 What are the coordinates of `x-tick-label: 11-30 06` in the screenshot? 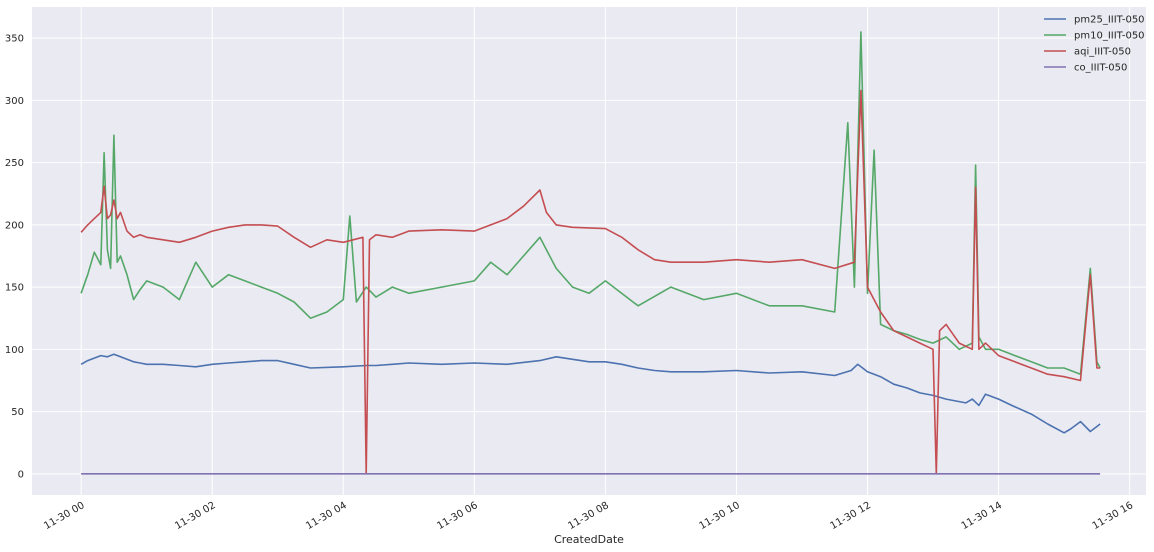 It's located at (457, 516).